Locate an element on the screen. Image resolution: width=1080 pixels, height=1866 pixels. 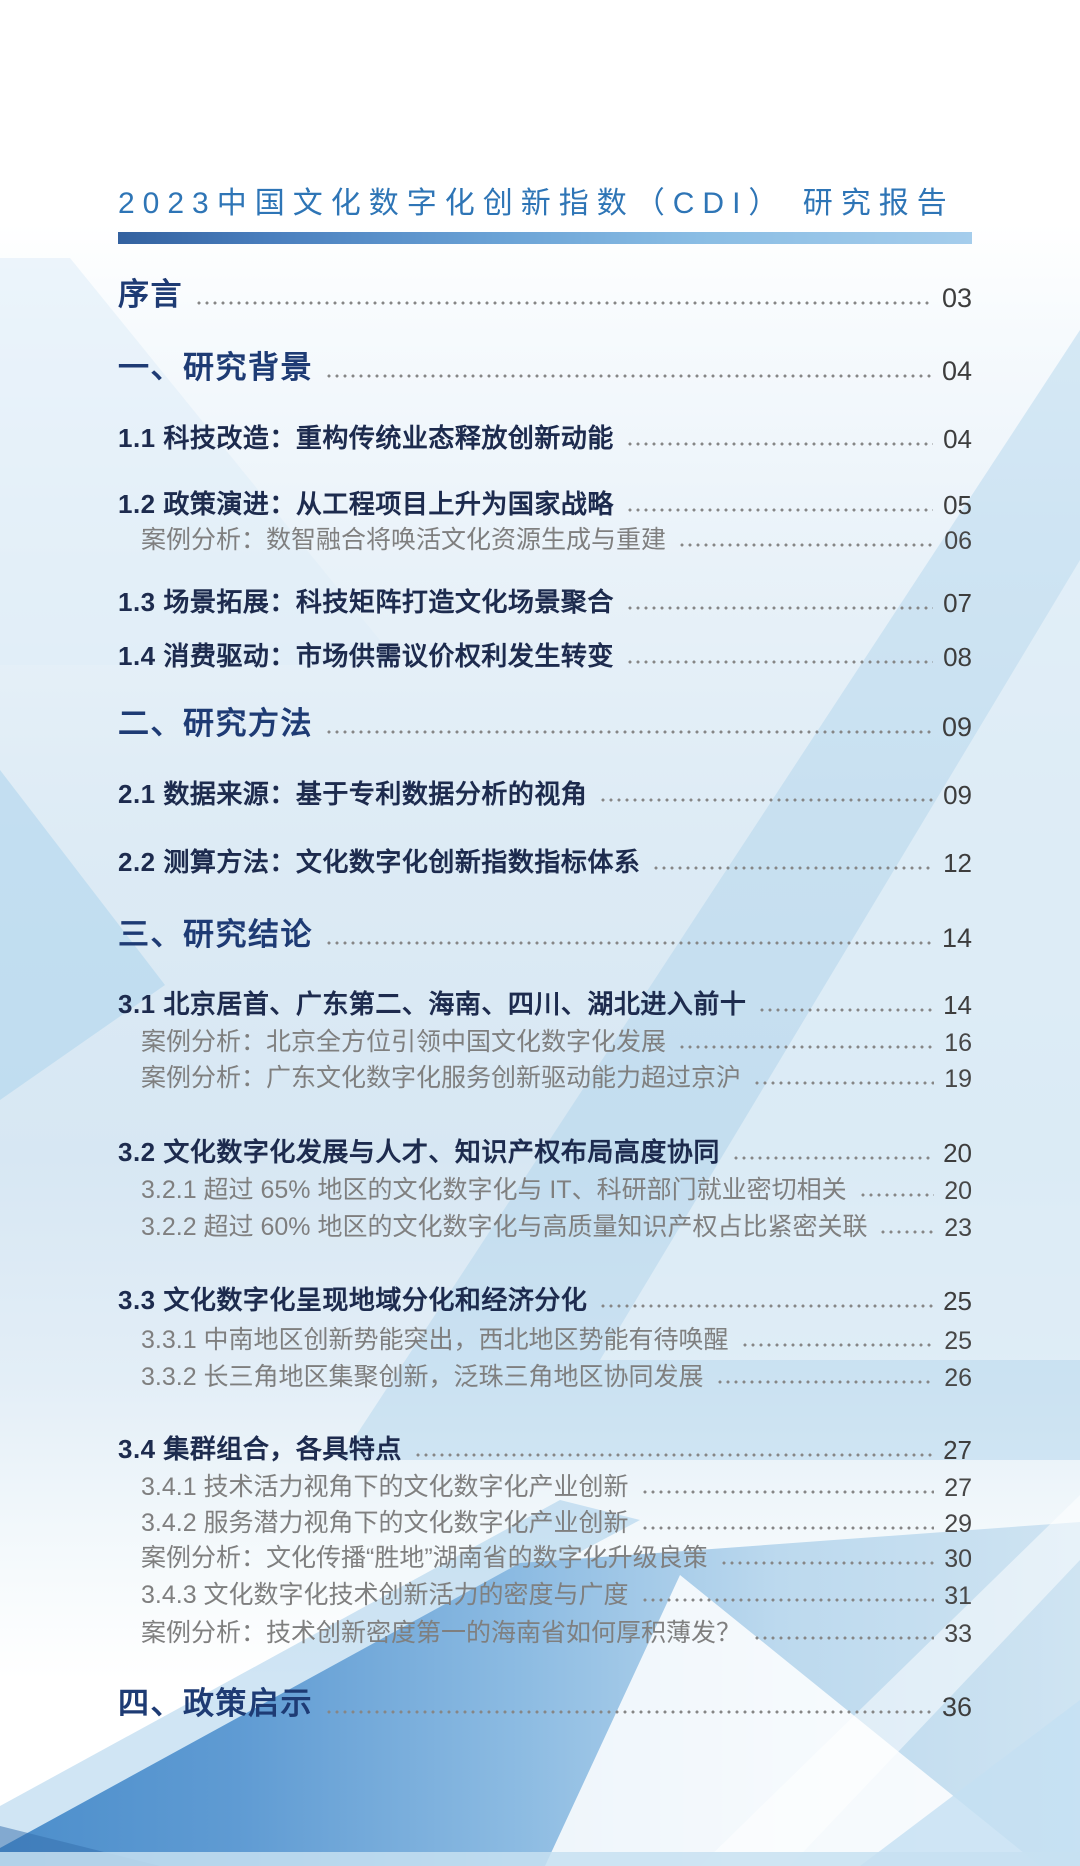
toc-entry-label: 3.2 文化数字化发展与人才、知识产权布局高度协同 is located at coordinates (419, 1152).